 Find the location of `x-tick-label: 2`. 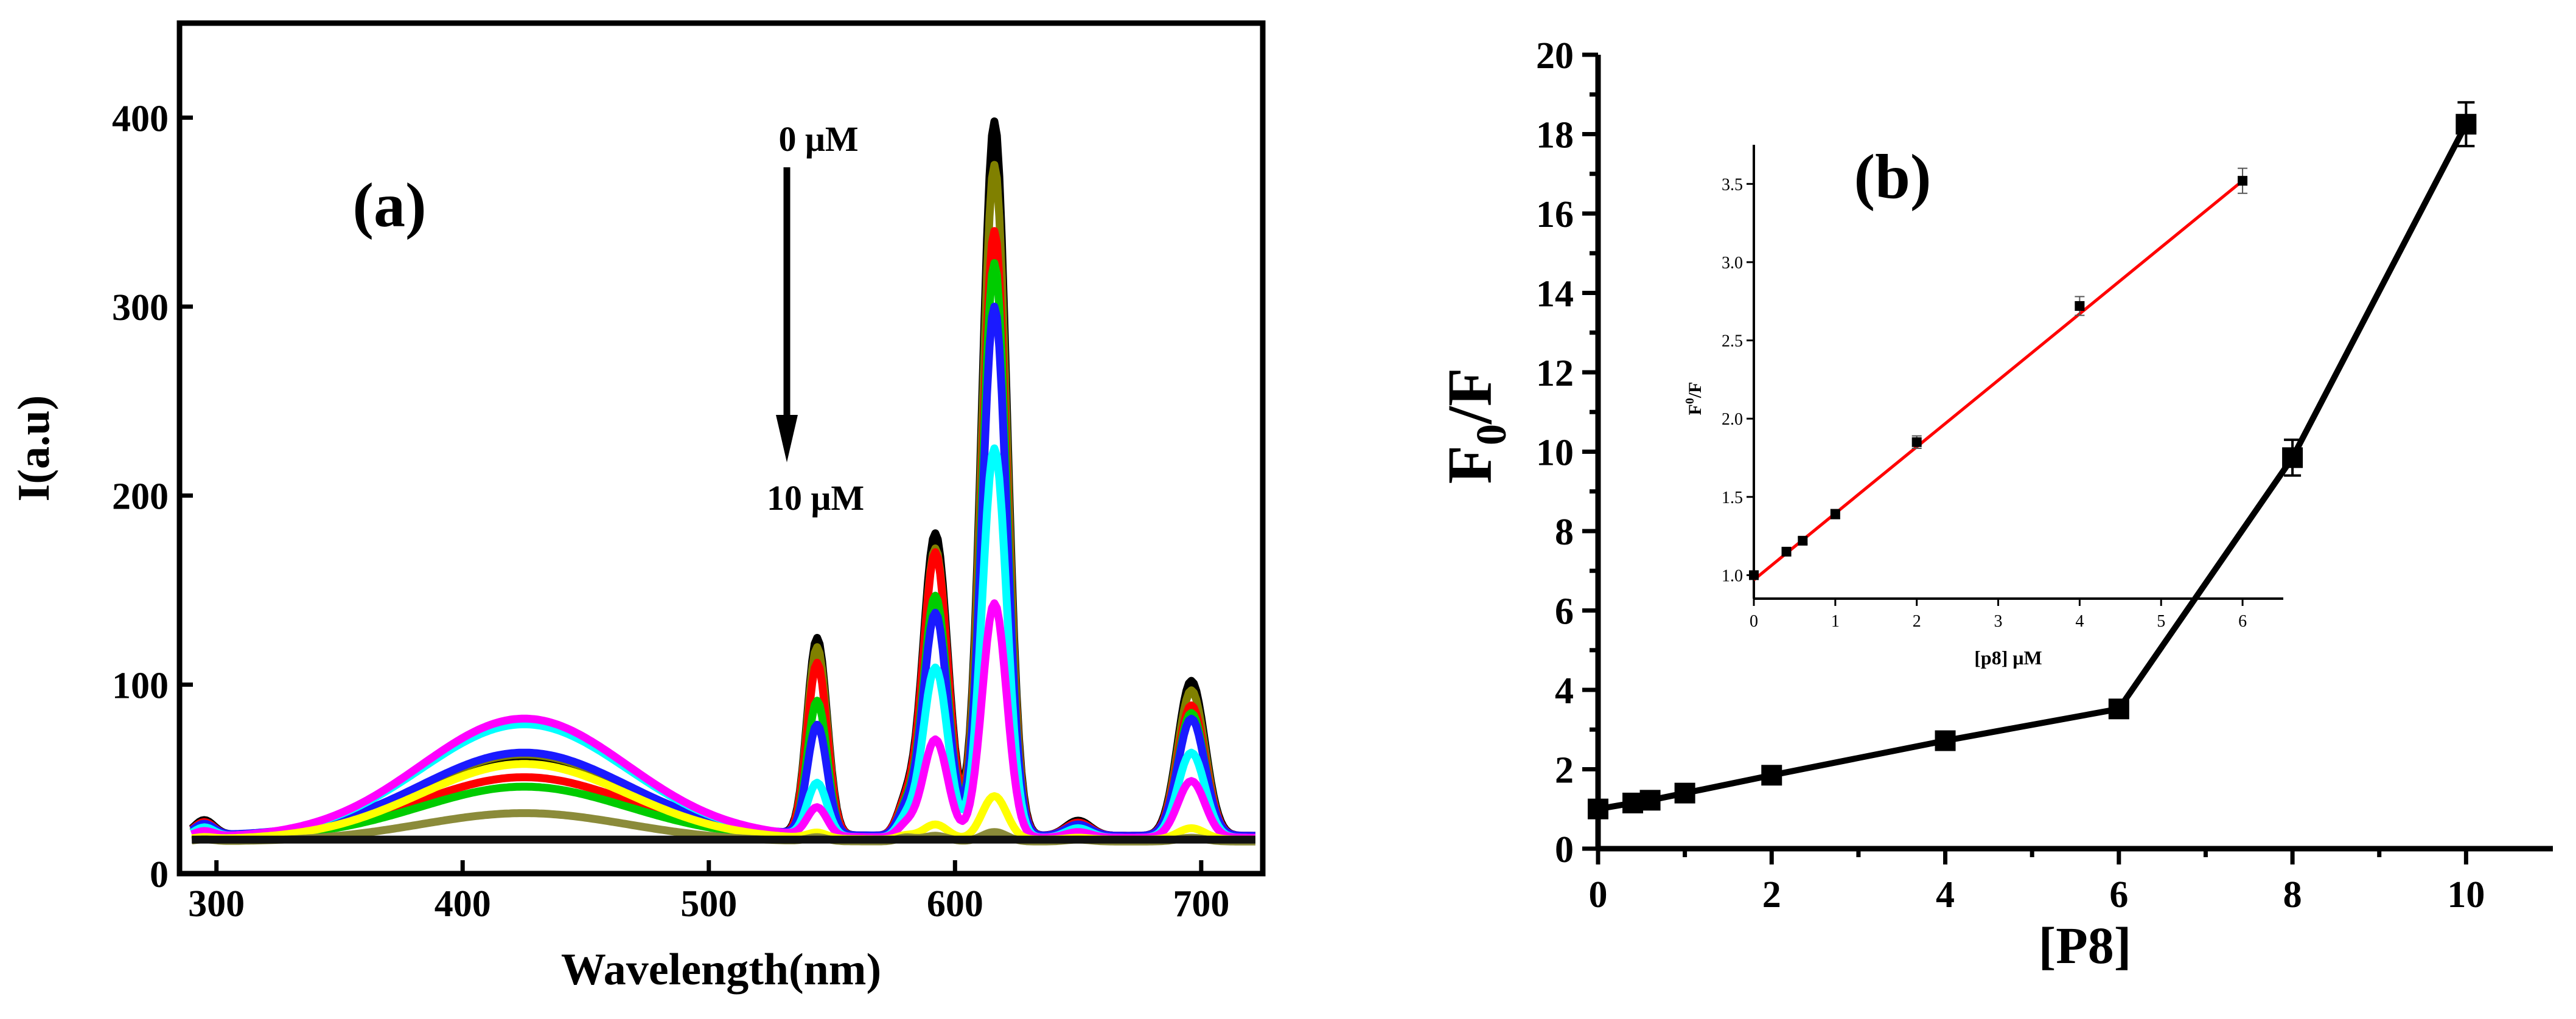

x-tick-label: 2 is located at coordinates (1771, 895).